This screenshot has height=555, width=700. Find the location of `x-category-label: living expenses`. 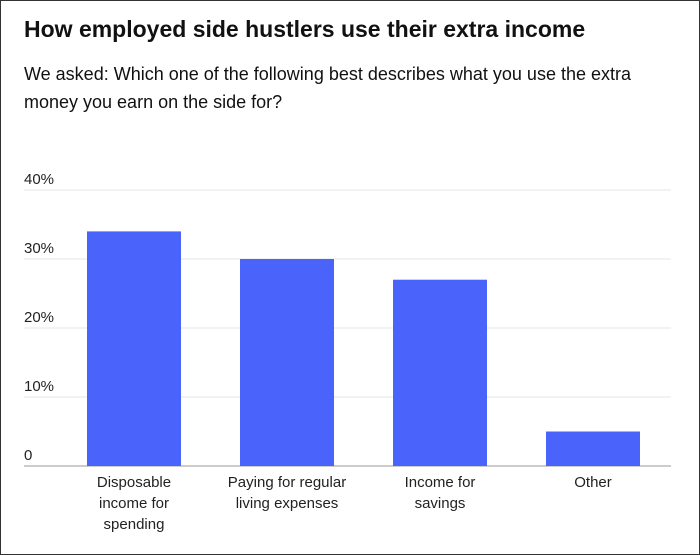

x-category-label: living expenses is located at coordinates (287, 503).